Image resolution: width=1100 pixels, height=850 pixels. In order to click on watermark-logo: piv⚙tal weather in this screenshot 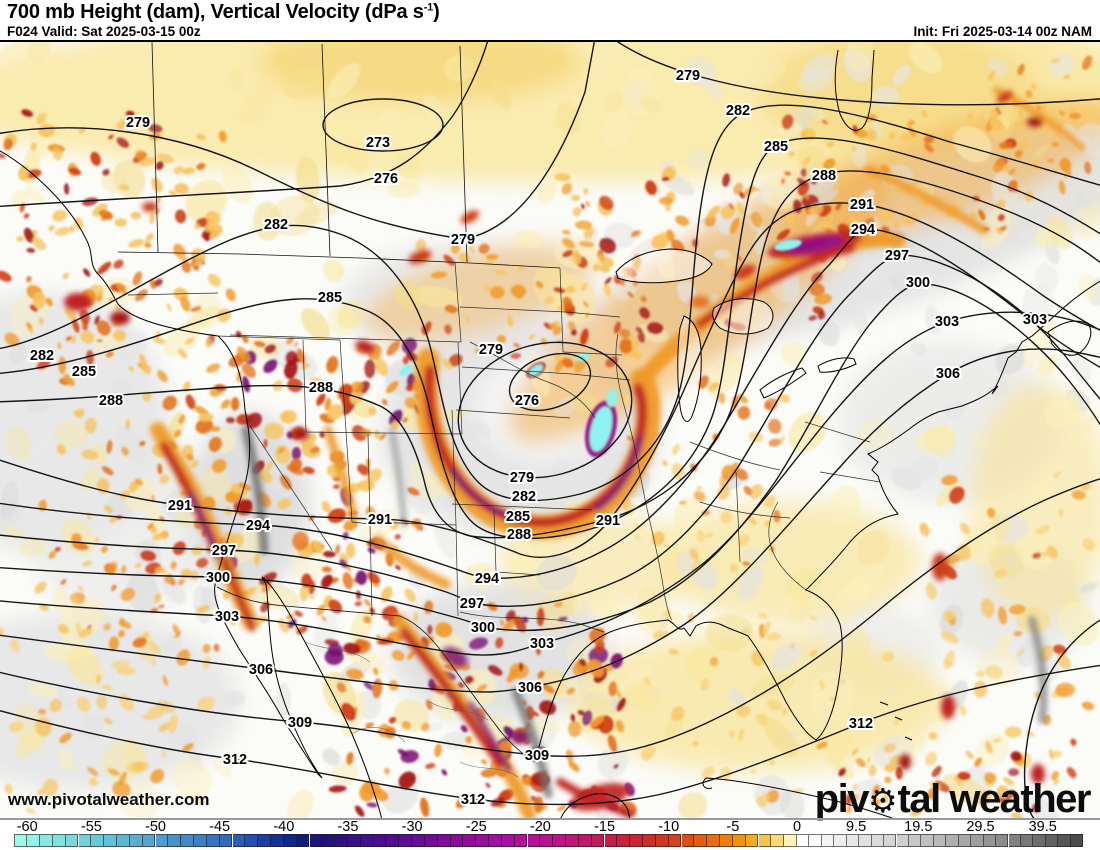, I will do `click(953, 799)`.